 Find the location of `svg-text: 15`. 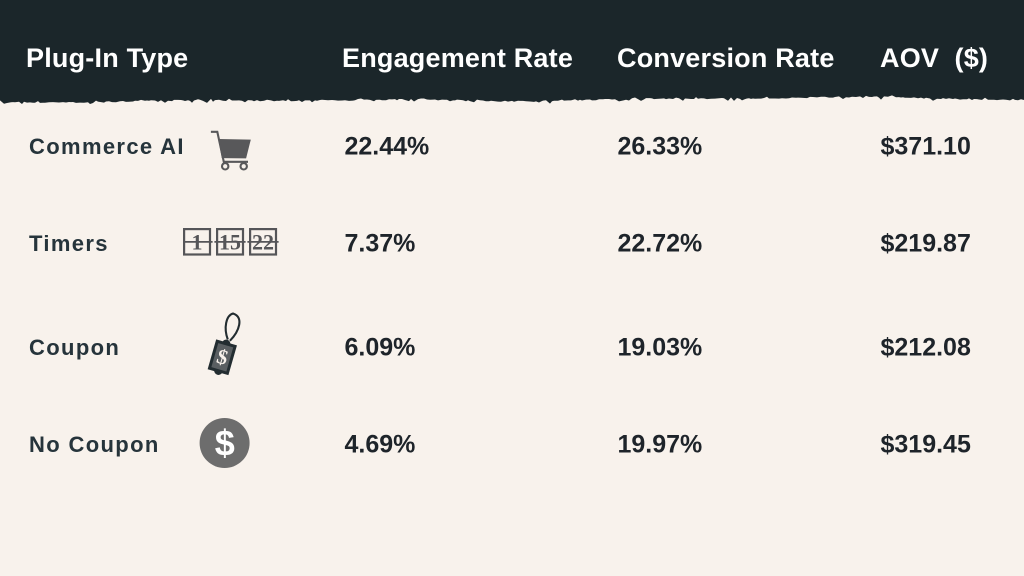

svg-text: 15 is located at coordinates (230, 241).